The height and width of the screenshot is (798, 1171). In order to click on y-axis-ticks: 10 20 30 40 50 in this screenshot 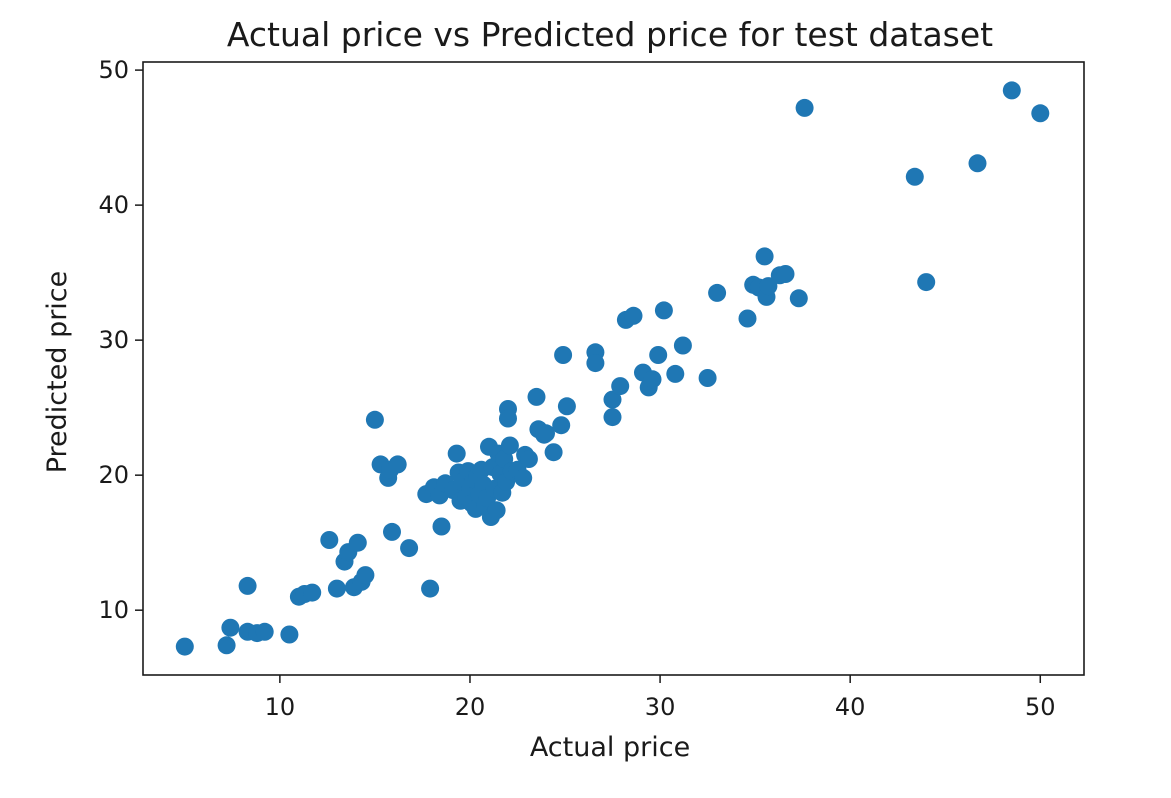, I will do `click(120, 340)`.